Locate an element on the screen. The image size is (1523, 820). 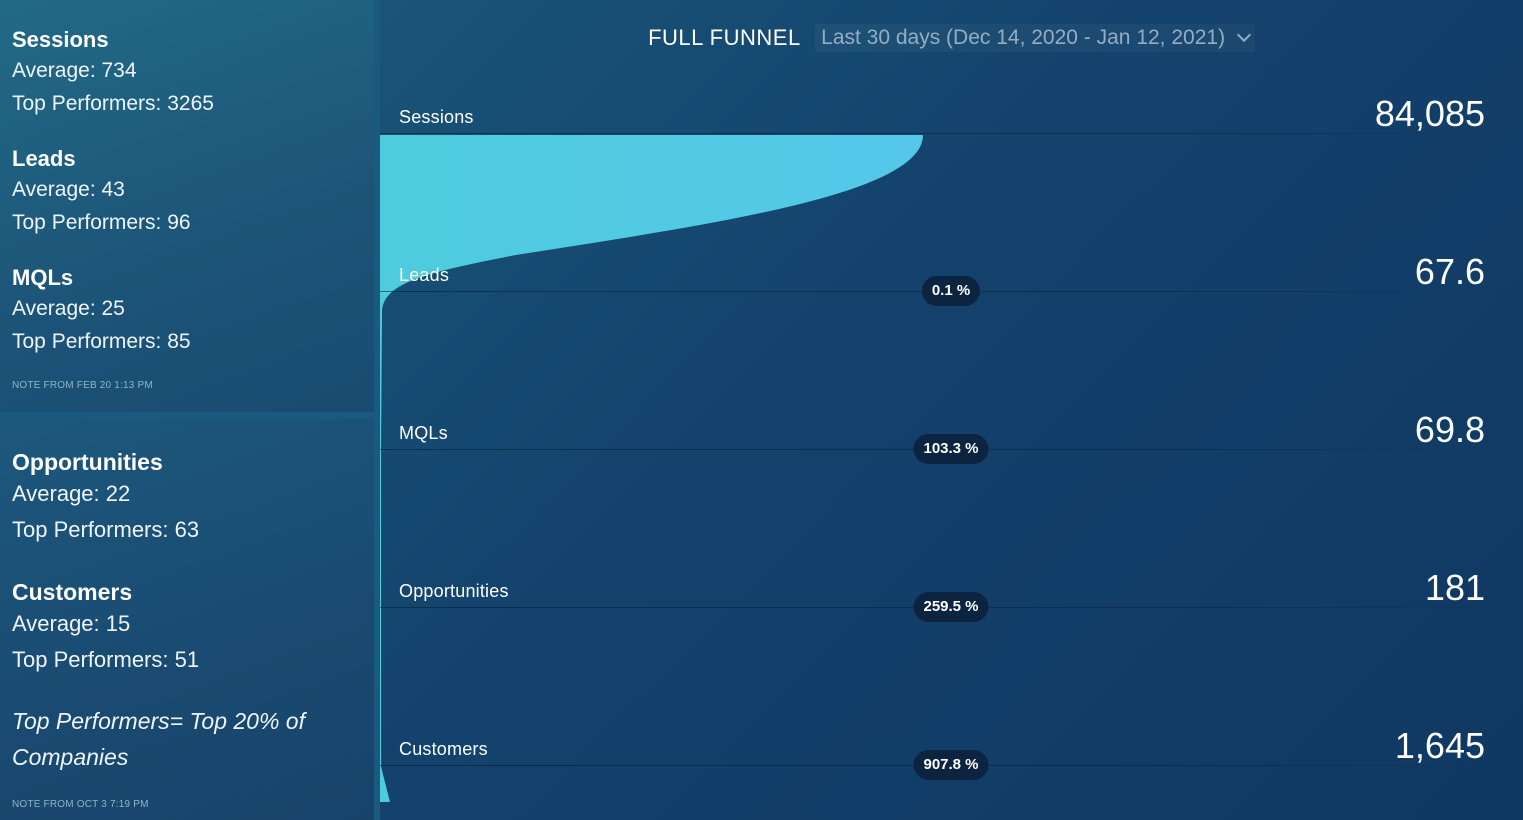
conversion-rate-badge: 907.8 % is located at coordinates (951, 765).